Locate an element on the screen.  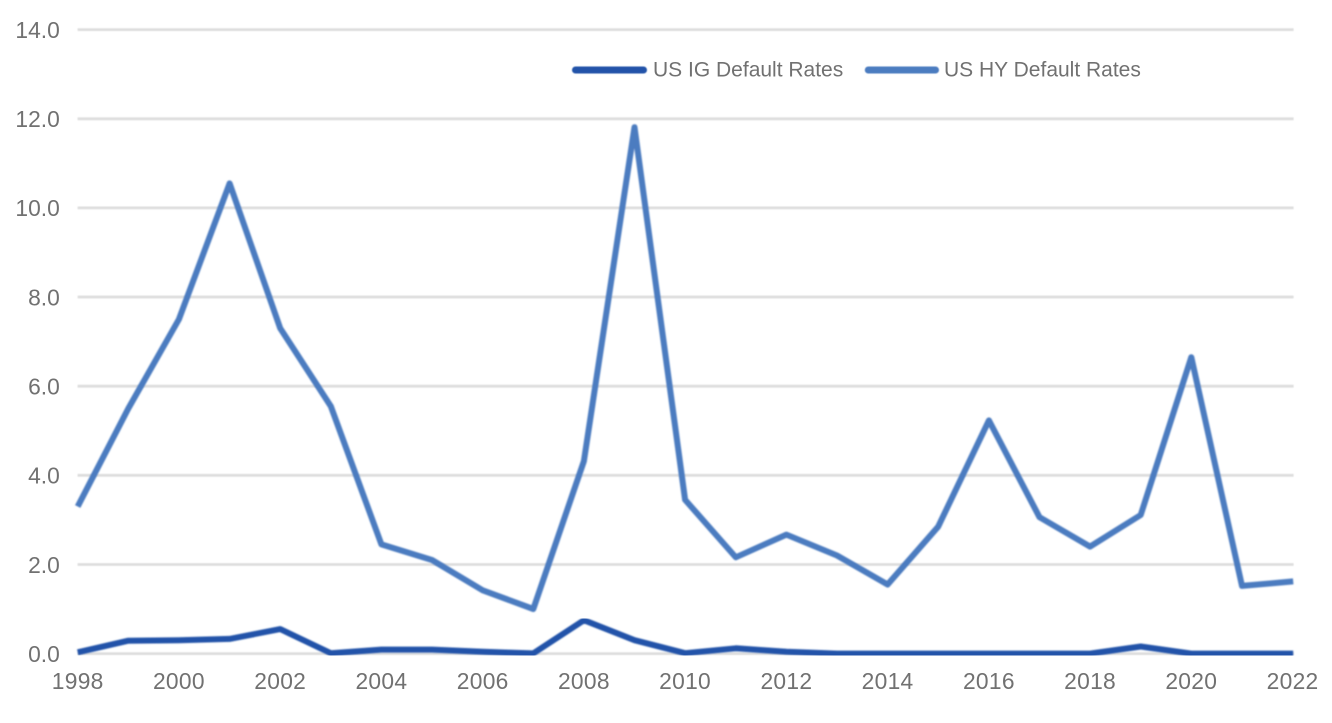
svg-text: 2002 is located at coordinates (280, 681).